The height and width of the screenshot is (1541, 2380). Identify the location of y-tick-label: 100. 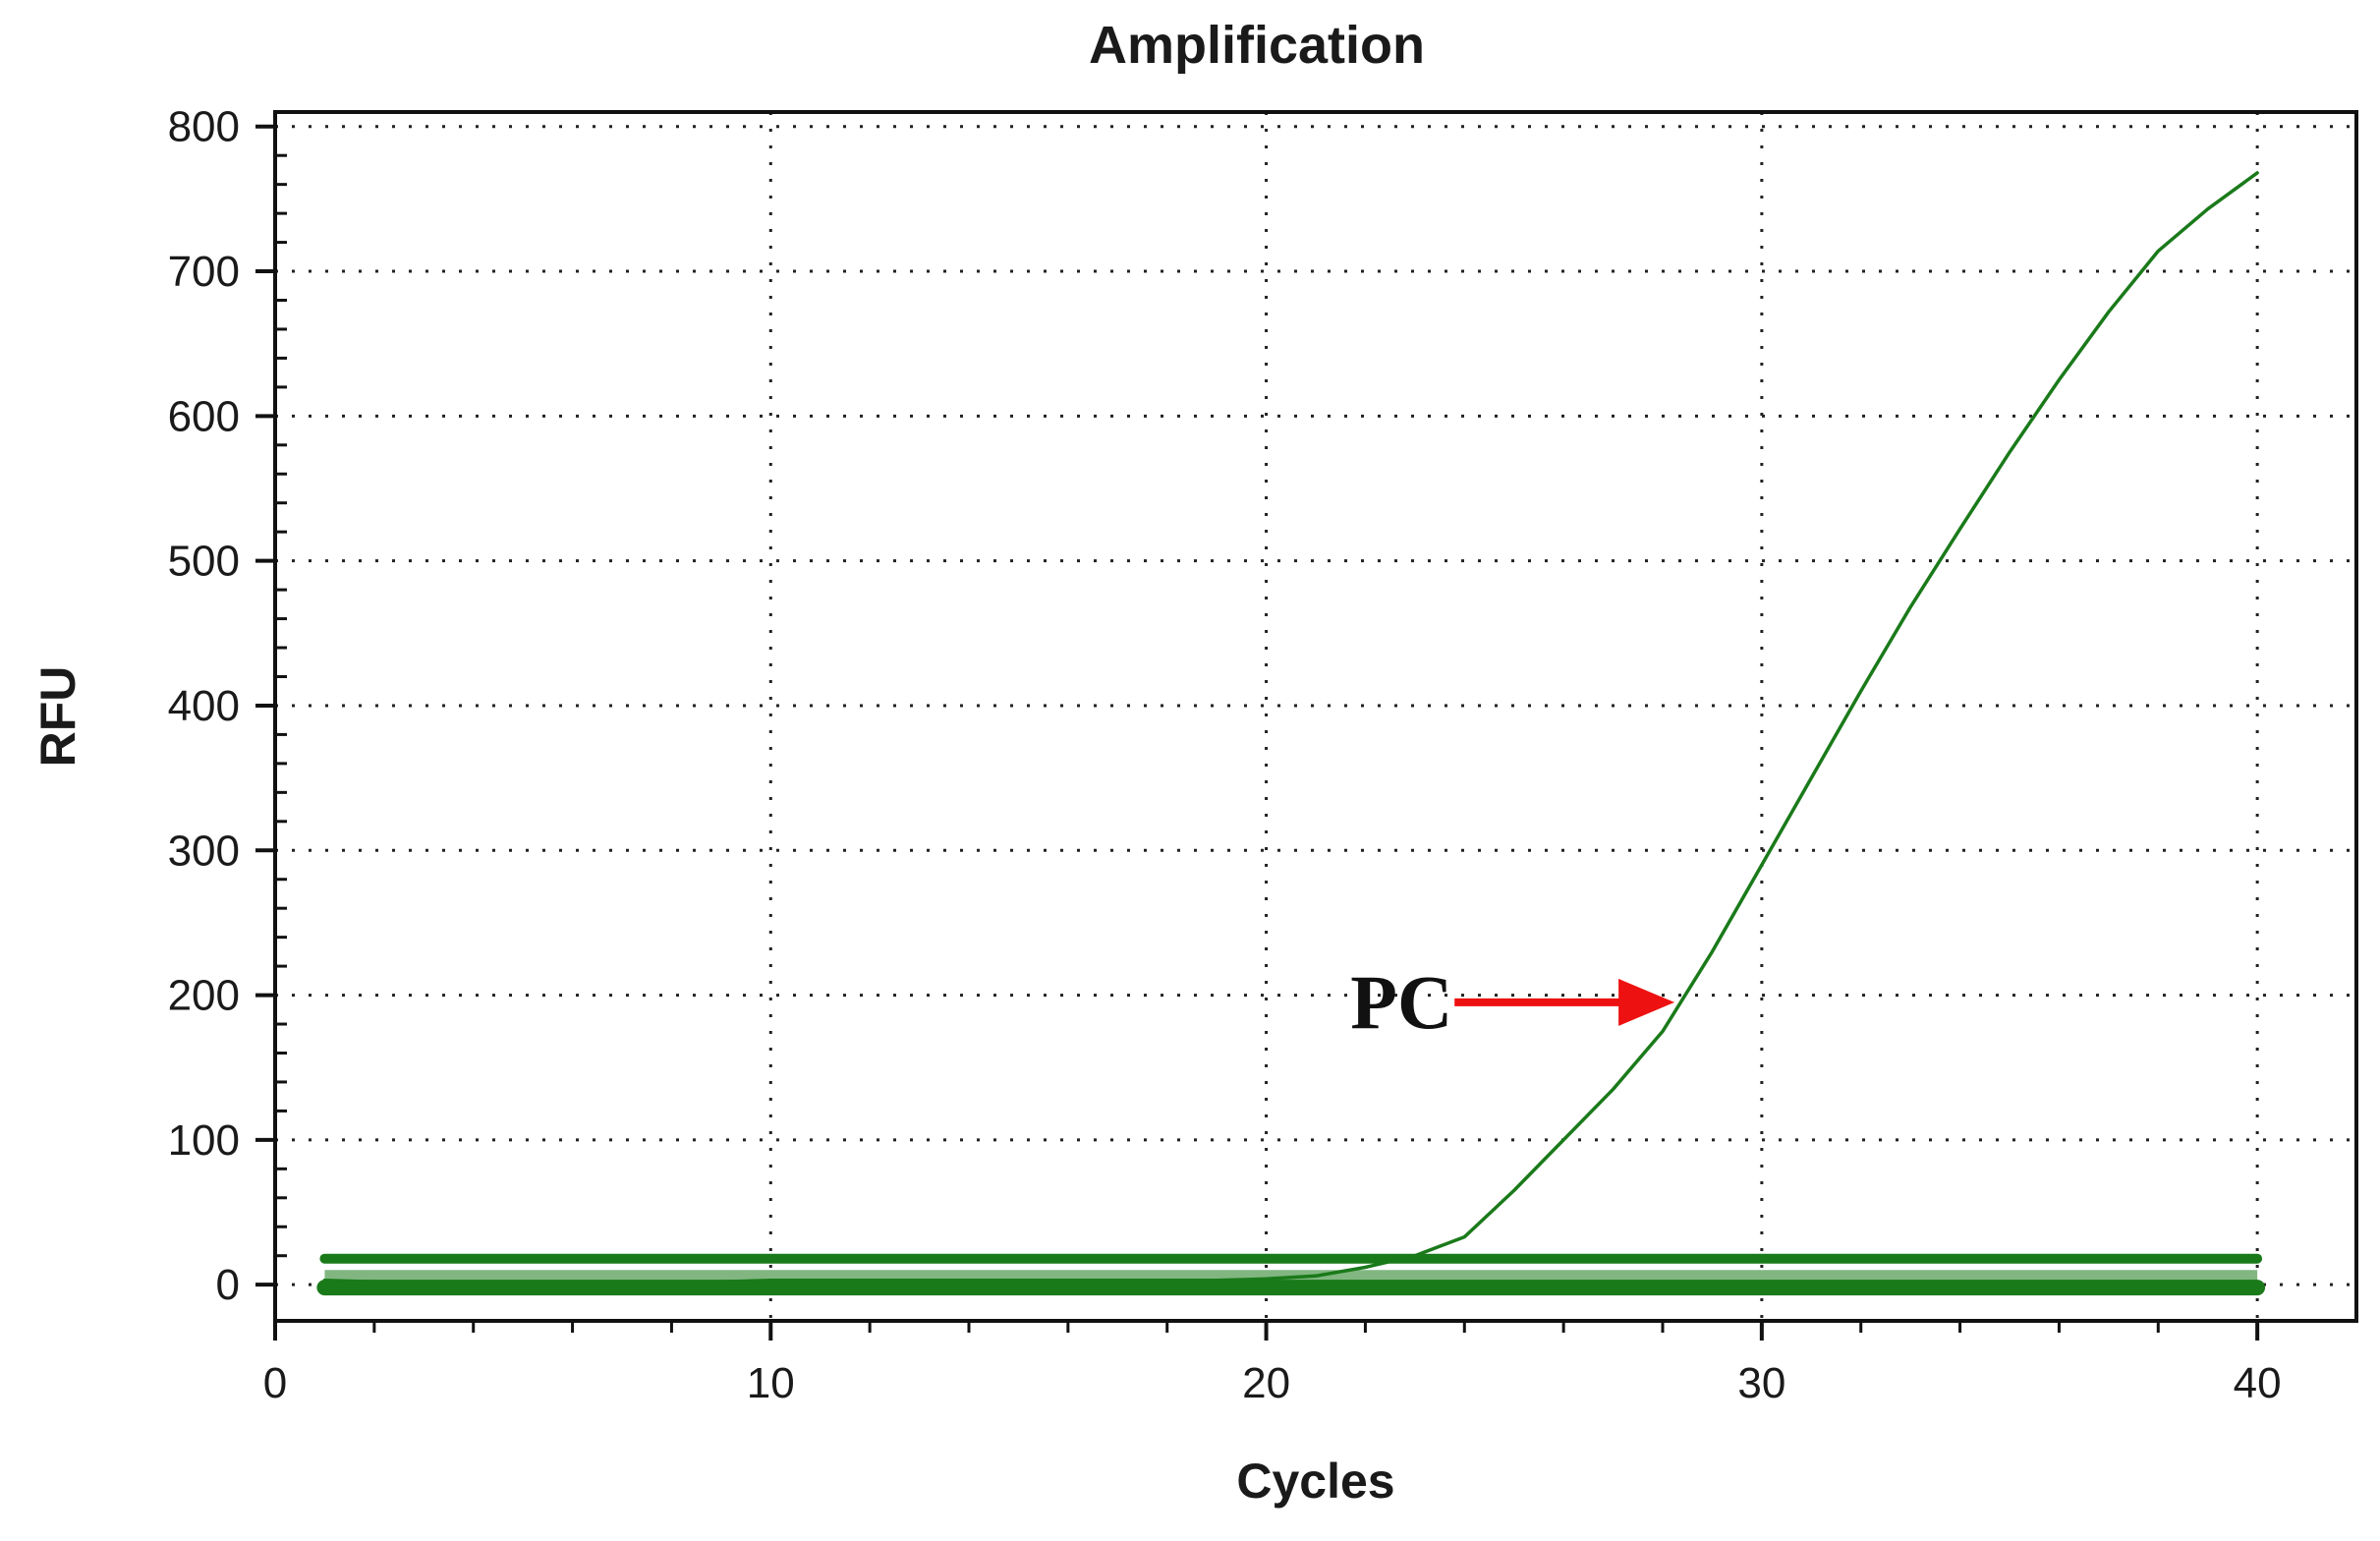
(204, 1140).